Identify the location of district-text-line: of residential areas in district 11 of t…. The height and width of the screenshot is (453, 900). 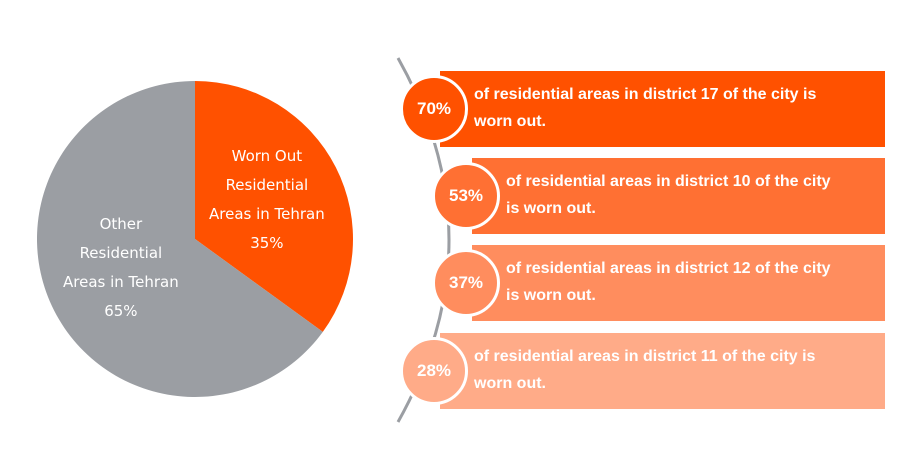
(645, 356).